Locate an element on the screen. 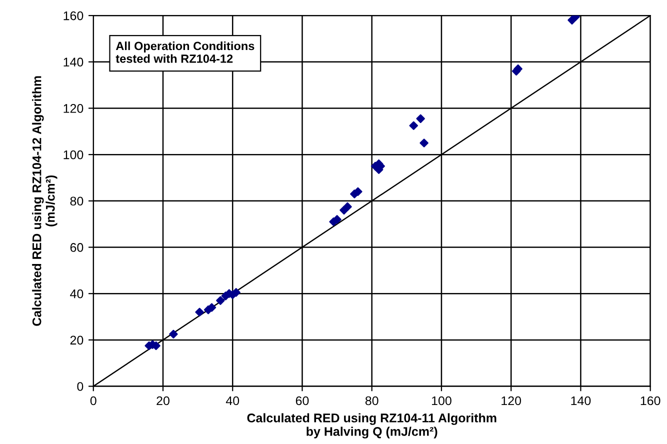 The image size is (667, 444). y-tick-label: 120 is located at coordinates (74, 108).